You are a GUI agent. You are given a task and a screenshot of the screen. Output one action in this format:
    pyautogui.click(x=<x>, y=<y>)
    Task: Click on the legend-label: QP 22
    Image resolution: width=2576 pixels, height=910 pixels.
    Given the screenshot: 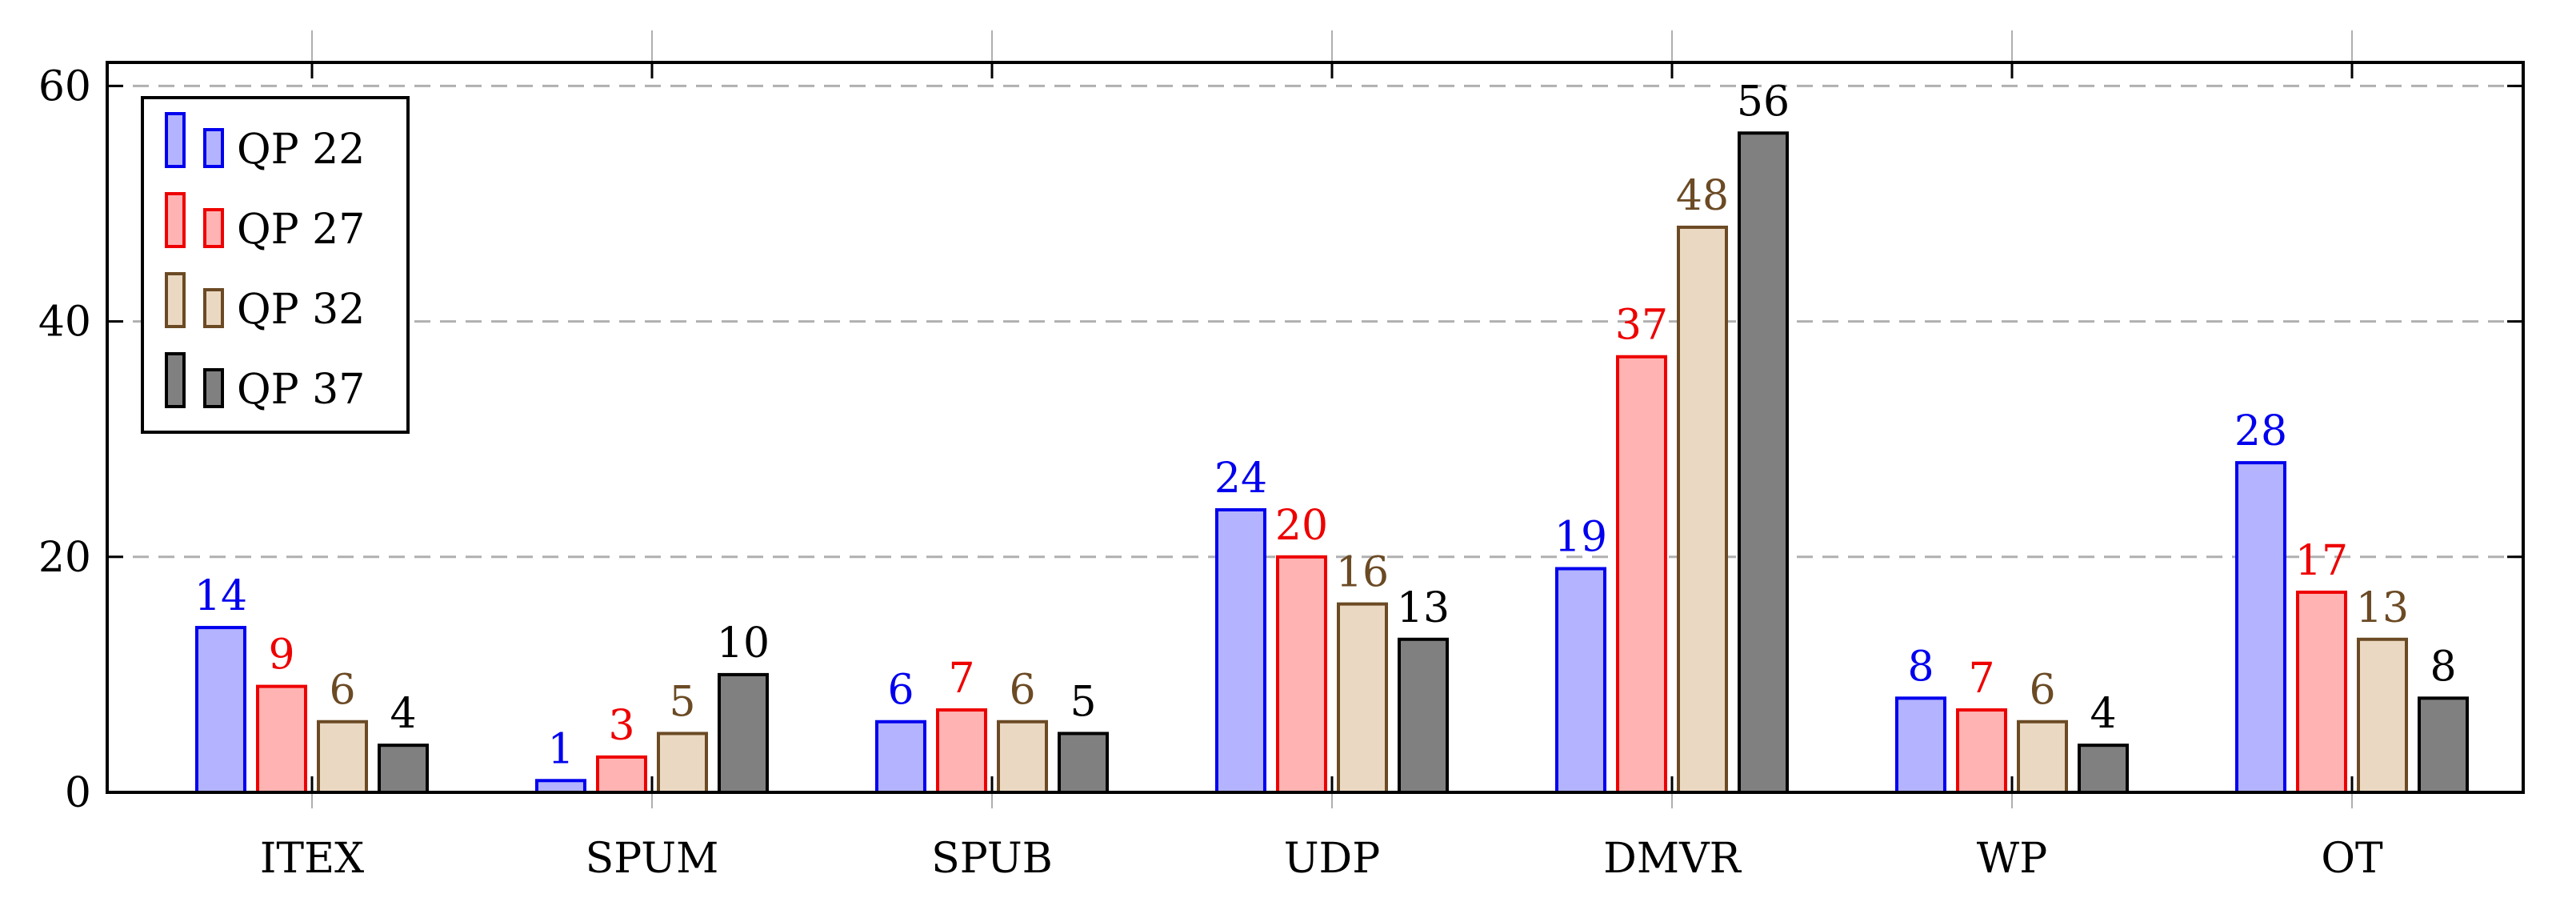 What is the action you would take?
    pyautogui.click(x=301, y=150)
    